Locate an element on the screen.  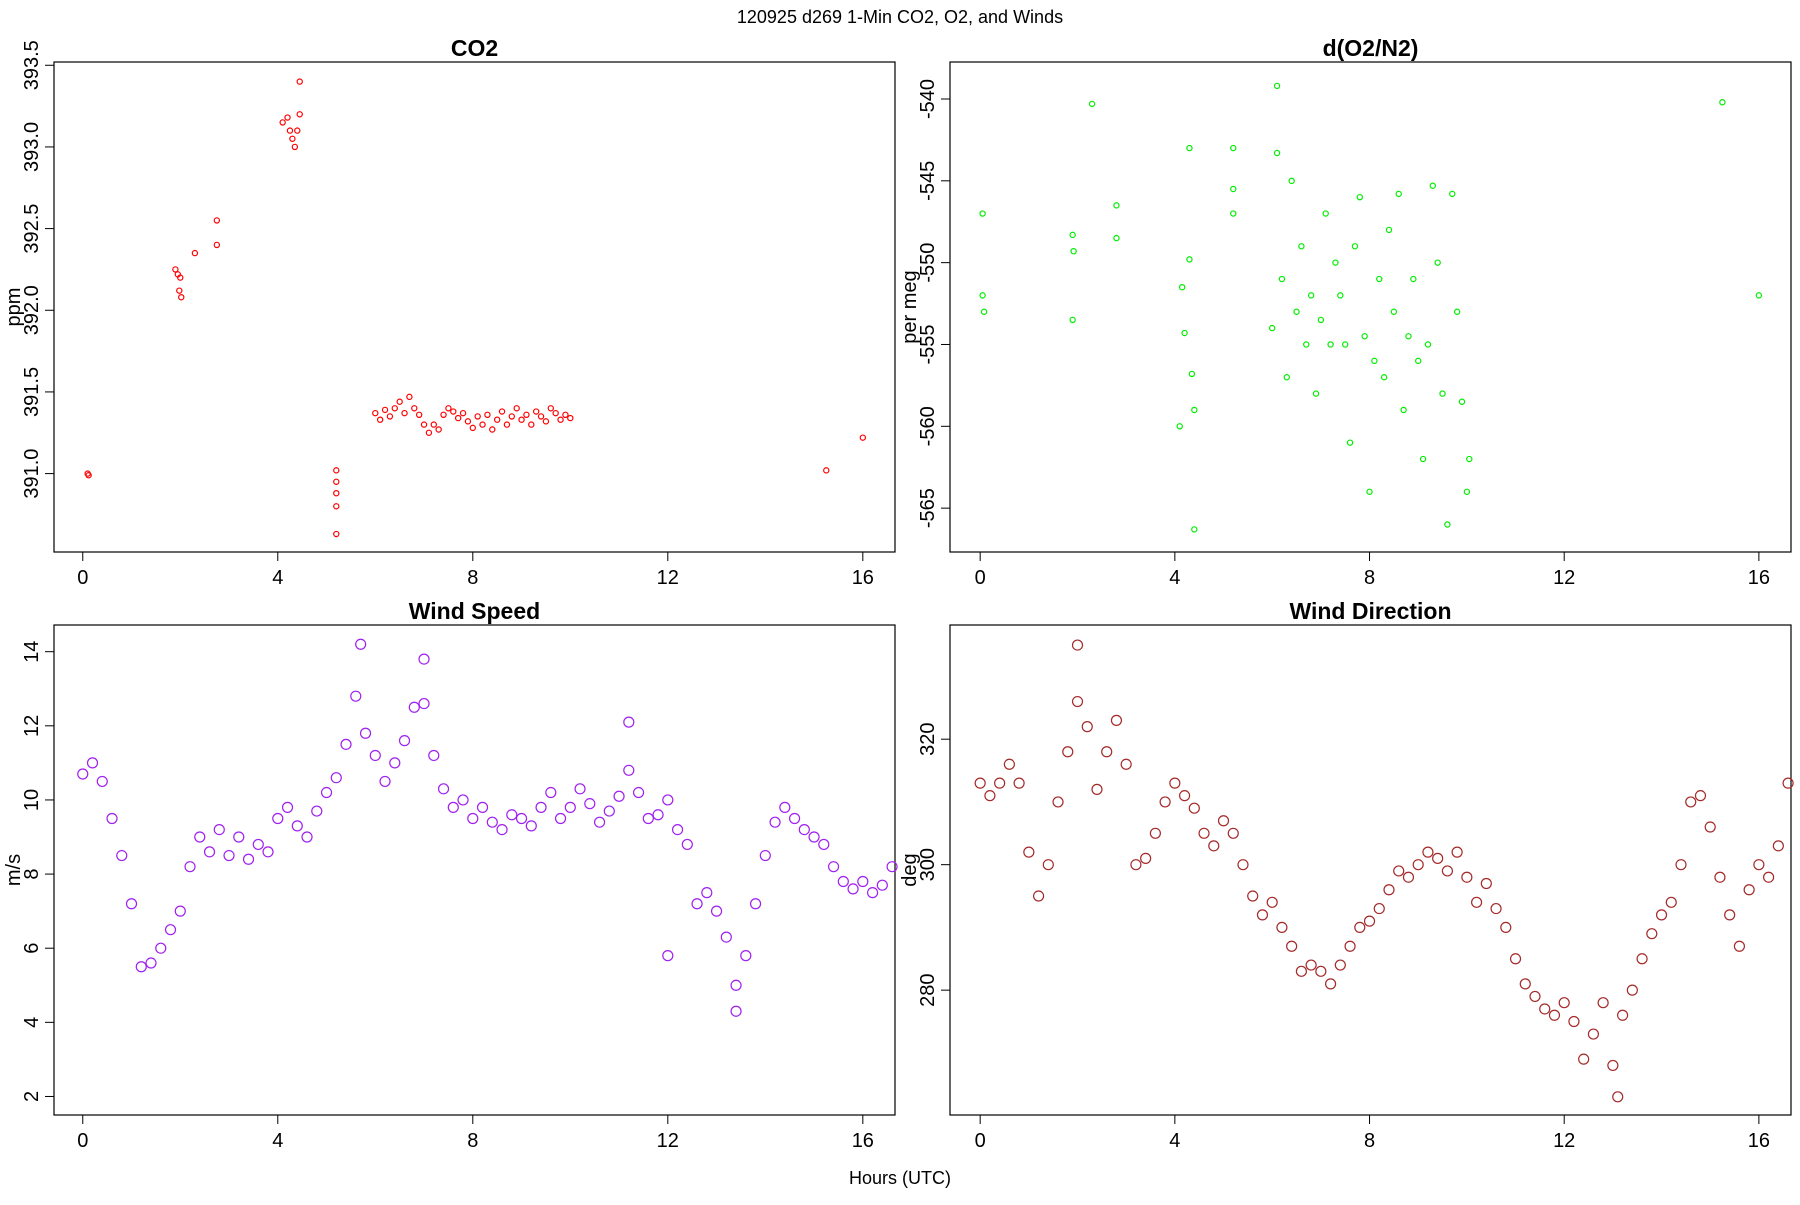
panel-title: CO2 is located at coordinates (474, 48).